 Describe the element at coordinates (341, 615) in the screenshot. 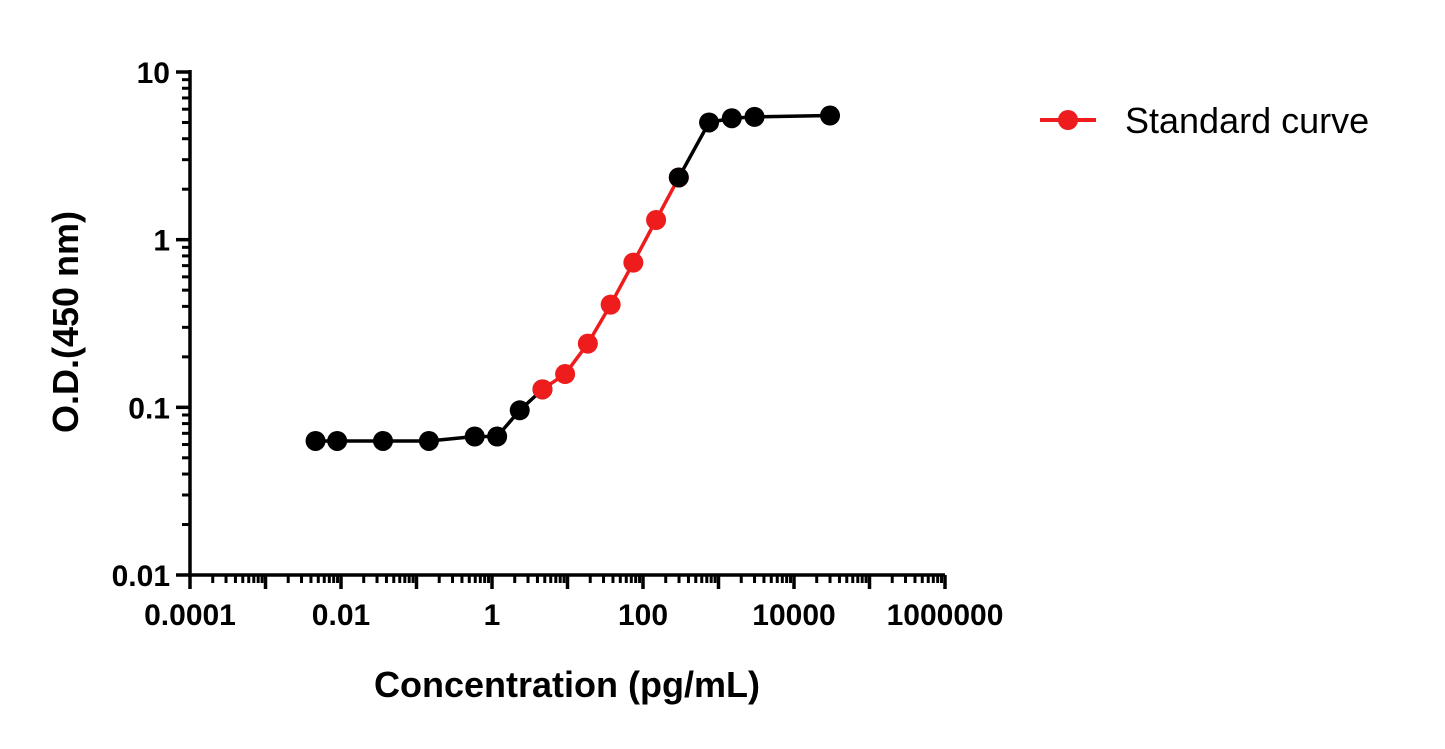

I see `x-tick-label: 0.01` at that location.